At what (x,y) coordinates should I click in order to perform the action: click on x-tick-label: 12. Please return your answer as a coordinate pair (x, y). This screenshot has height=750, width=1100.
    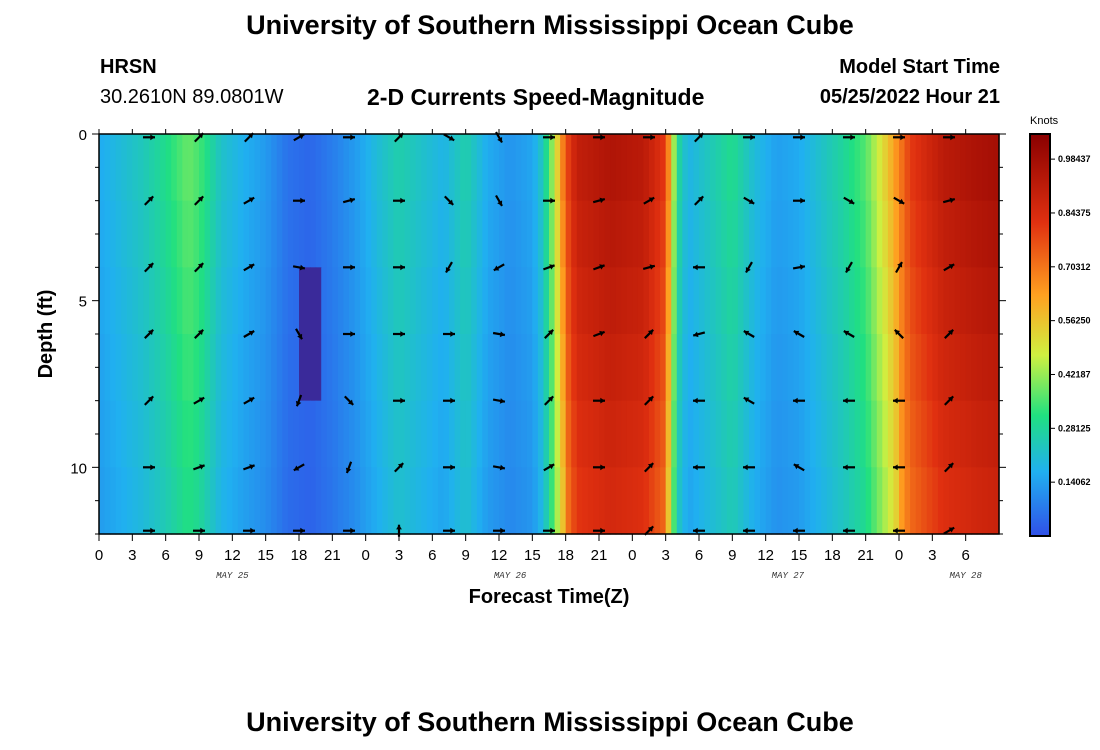
    Looking at the image, I should click on (499, 555).